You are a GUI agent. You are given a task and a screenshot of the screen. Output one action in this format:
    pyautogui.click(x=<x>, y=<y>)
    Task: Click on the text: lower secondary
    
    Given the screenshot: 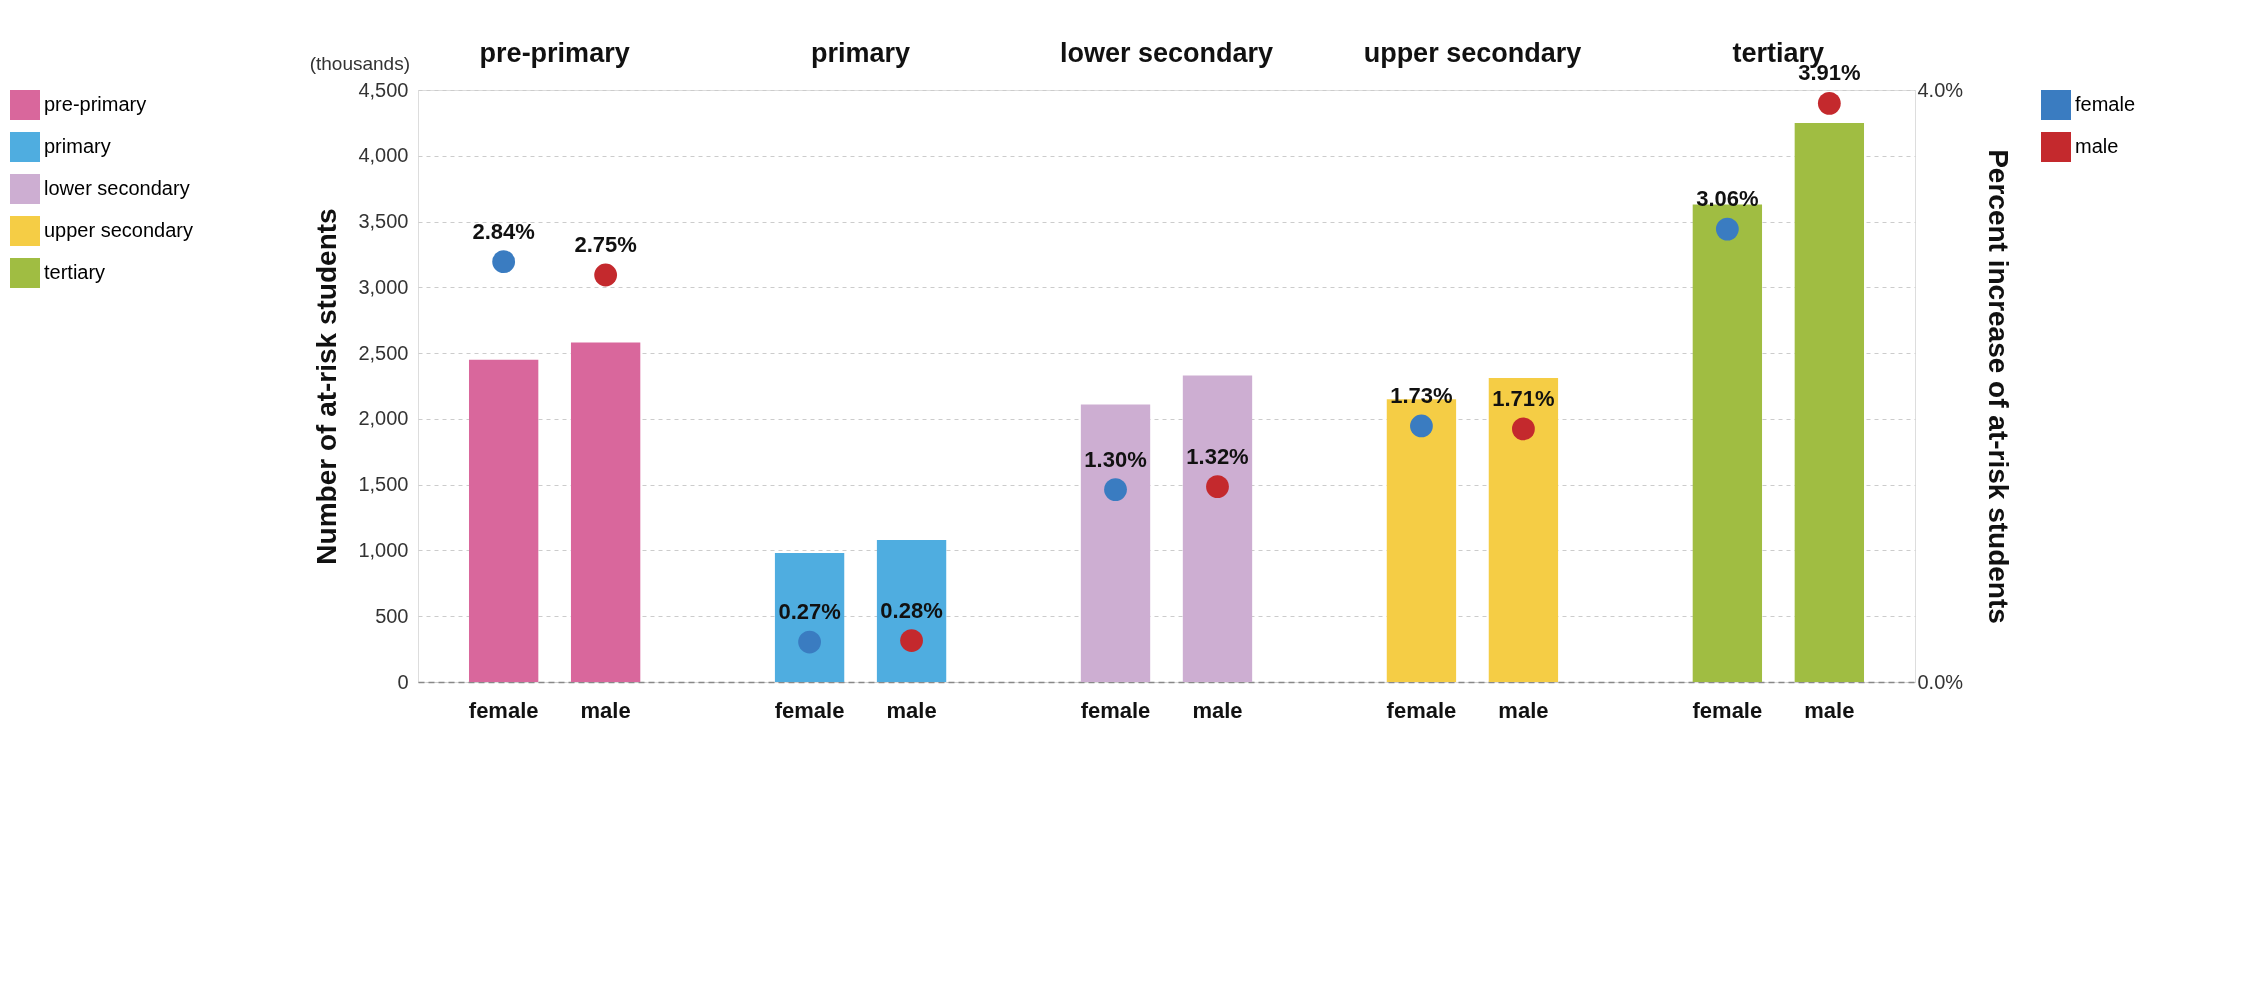 What is the action you would take?
    pyautogui.click(x=1166, y=53)
    